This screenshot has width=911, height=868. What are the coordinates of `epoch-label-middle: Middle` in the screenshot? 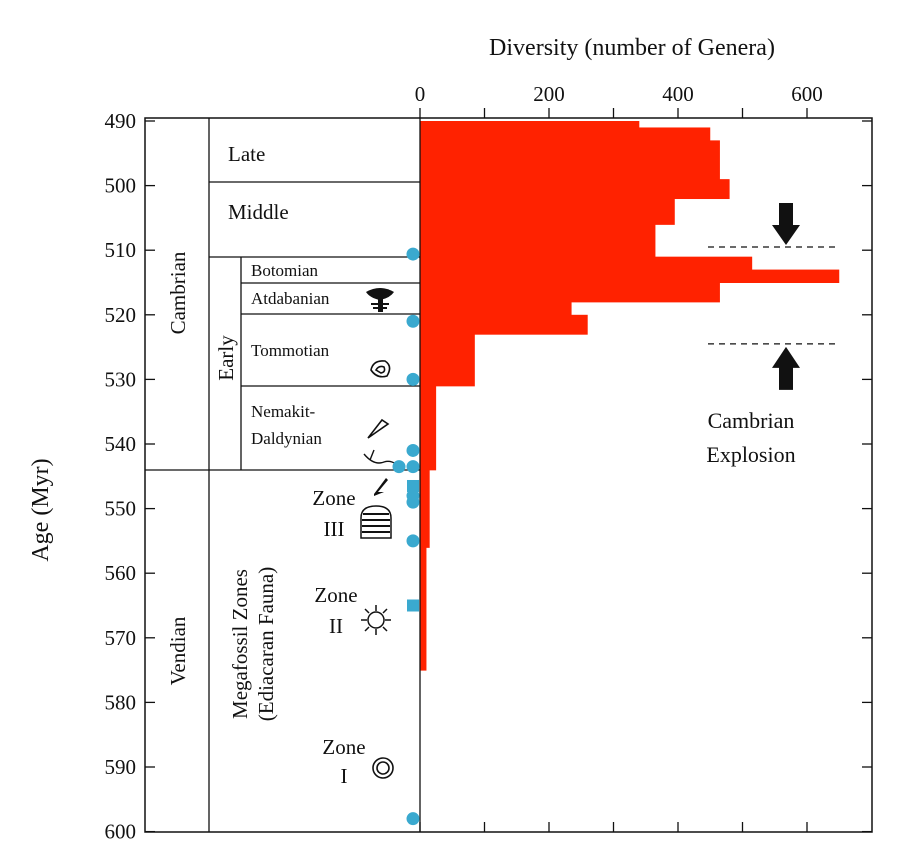 It's located at (258, 212).